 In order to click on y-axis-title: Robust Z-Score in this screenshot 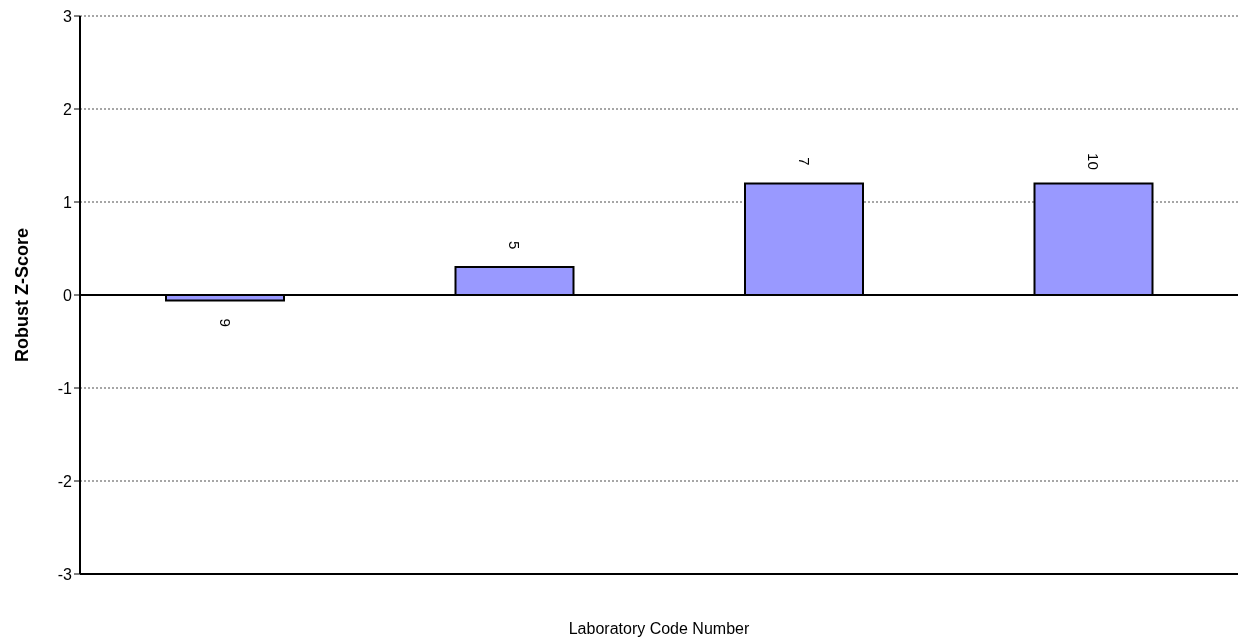, I will do `click(22, 295)`.